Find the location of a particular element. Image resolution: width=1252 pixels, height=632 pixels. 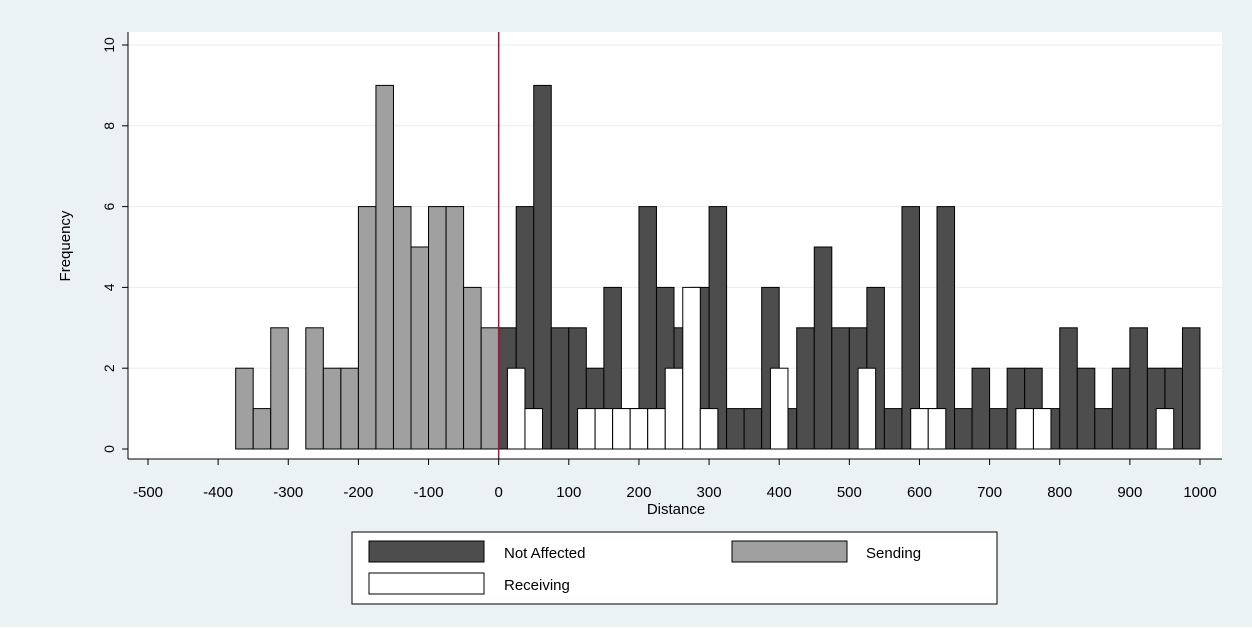

x-tick-label: 0 is located at coordinates (498, 492).